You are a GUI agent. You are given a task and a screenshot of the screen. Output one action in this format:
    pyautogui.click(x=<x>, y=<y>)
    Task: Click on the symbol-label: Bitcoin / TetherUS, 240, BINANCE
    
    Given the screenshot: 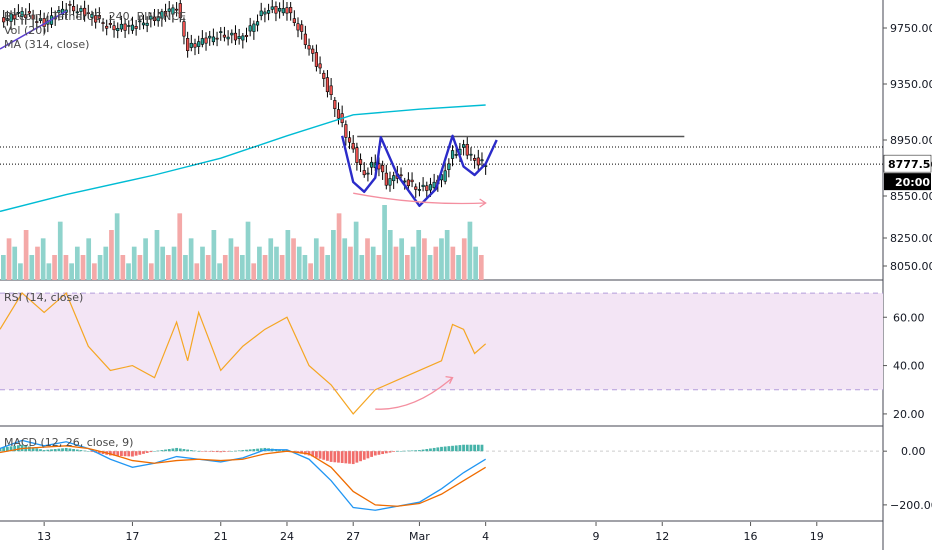 What is the action you would take?
    pyautogui.click(x=95, y=16)
    